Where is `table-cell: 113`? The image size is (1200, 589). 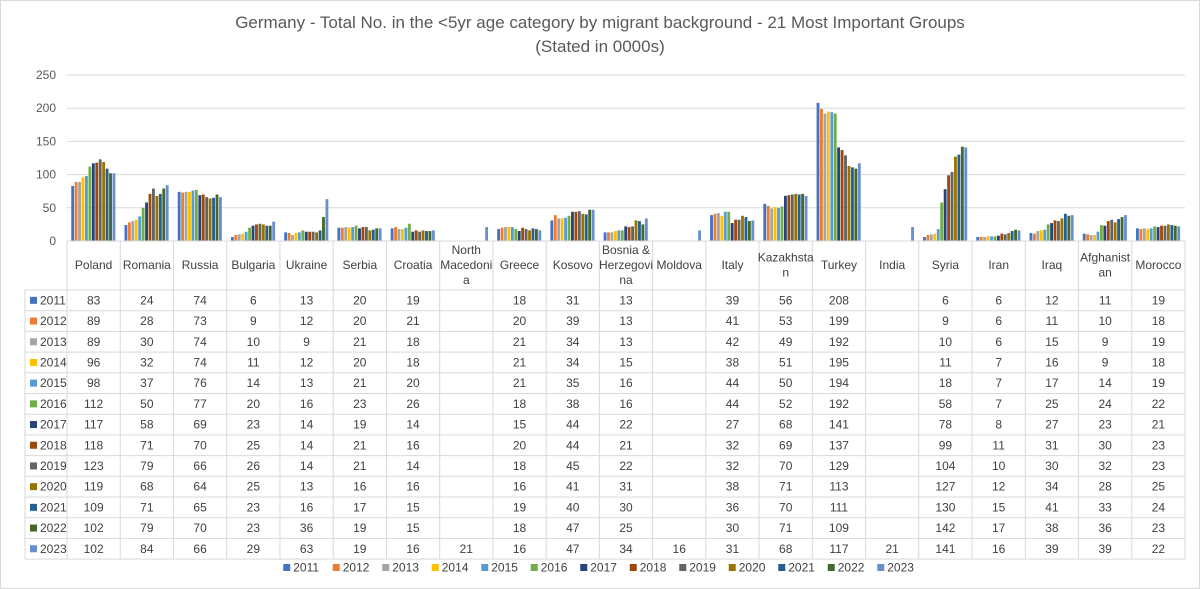 table-cell: 113 is located at coordinates (838, 487).